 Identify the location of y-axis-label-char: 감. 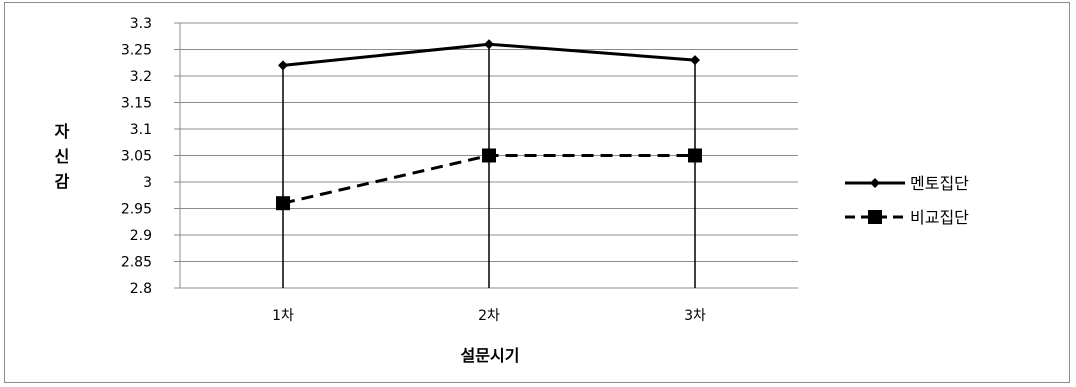
(62, 181).